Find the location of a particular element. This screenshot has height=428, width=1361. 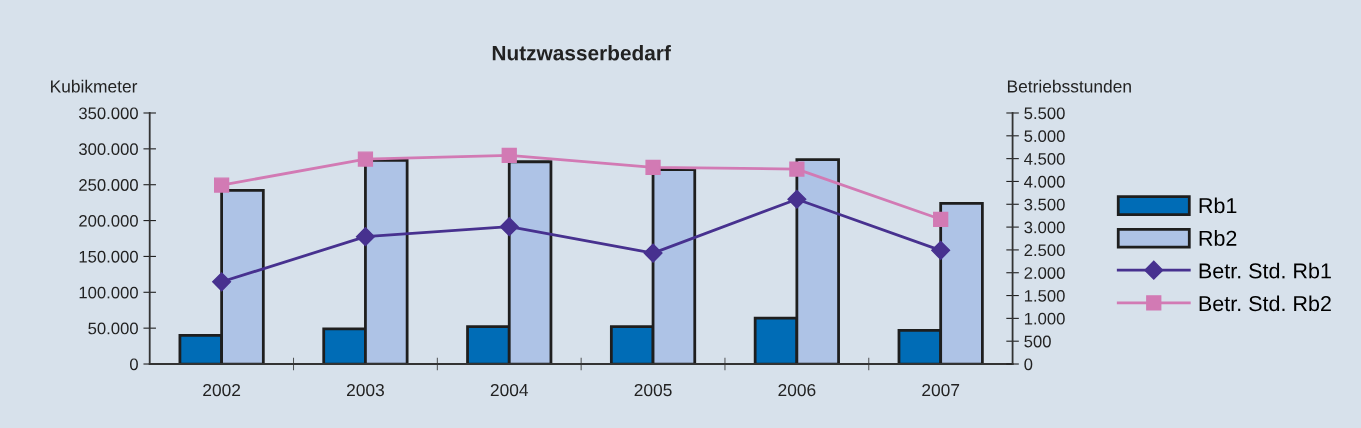

y2-tick-label: 2.500 is located at coordinates (1044, 250).